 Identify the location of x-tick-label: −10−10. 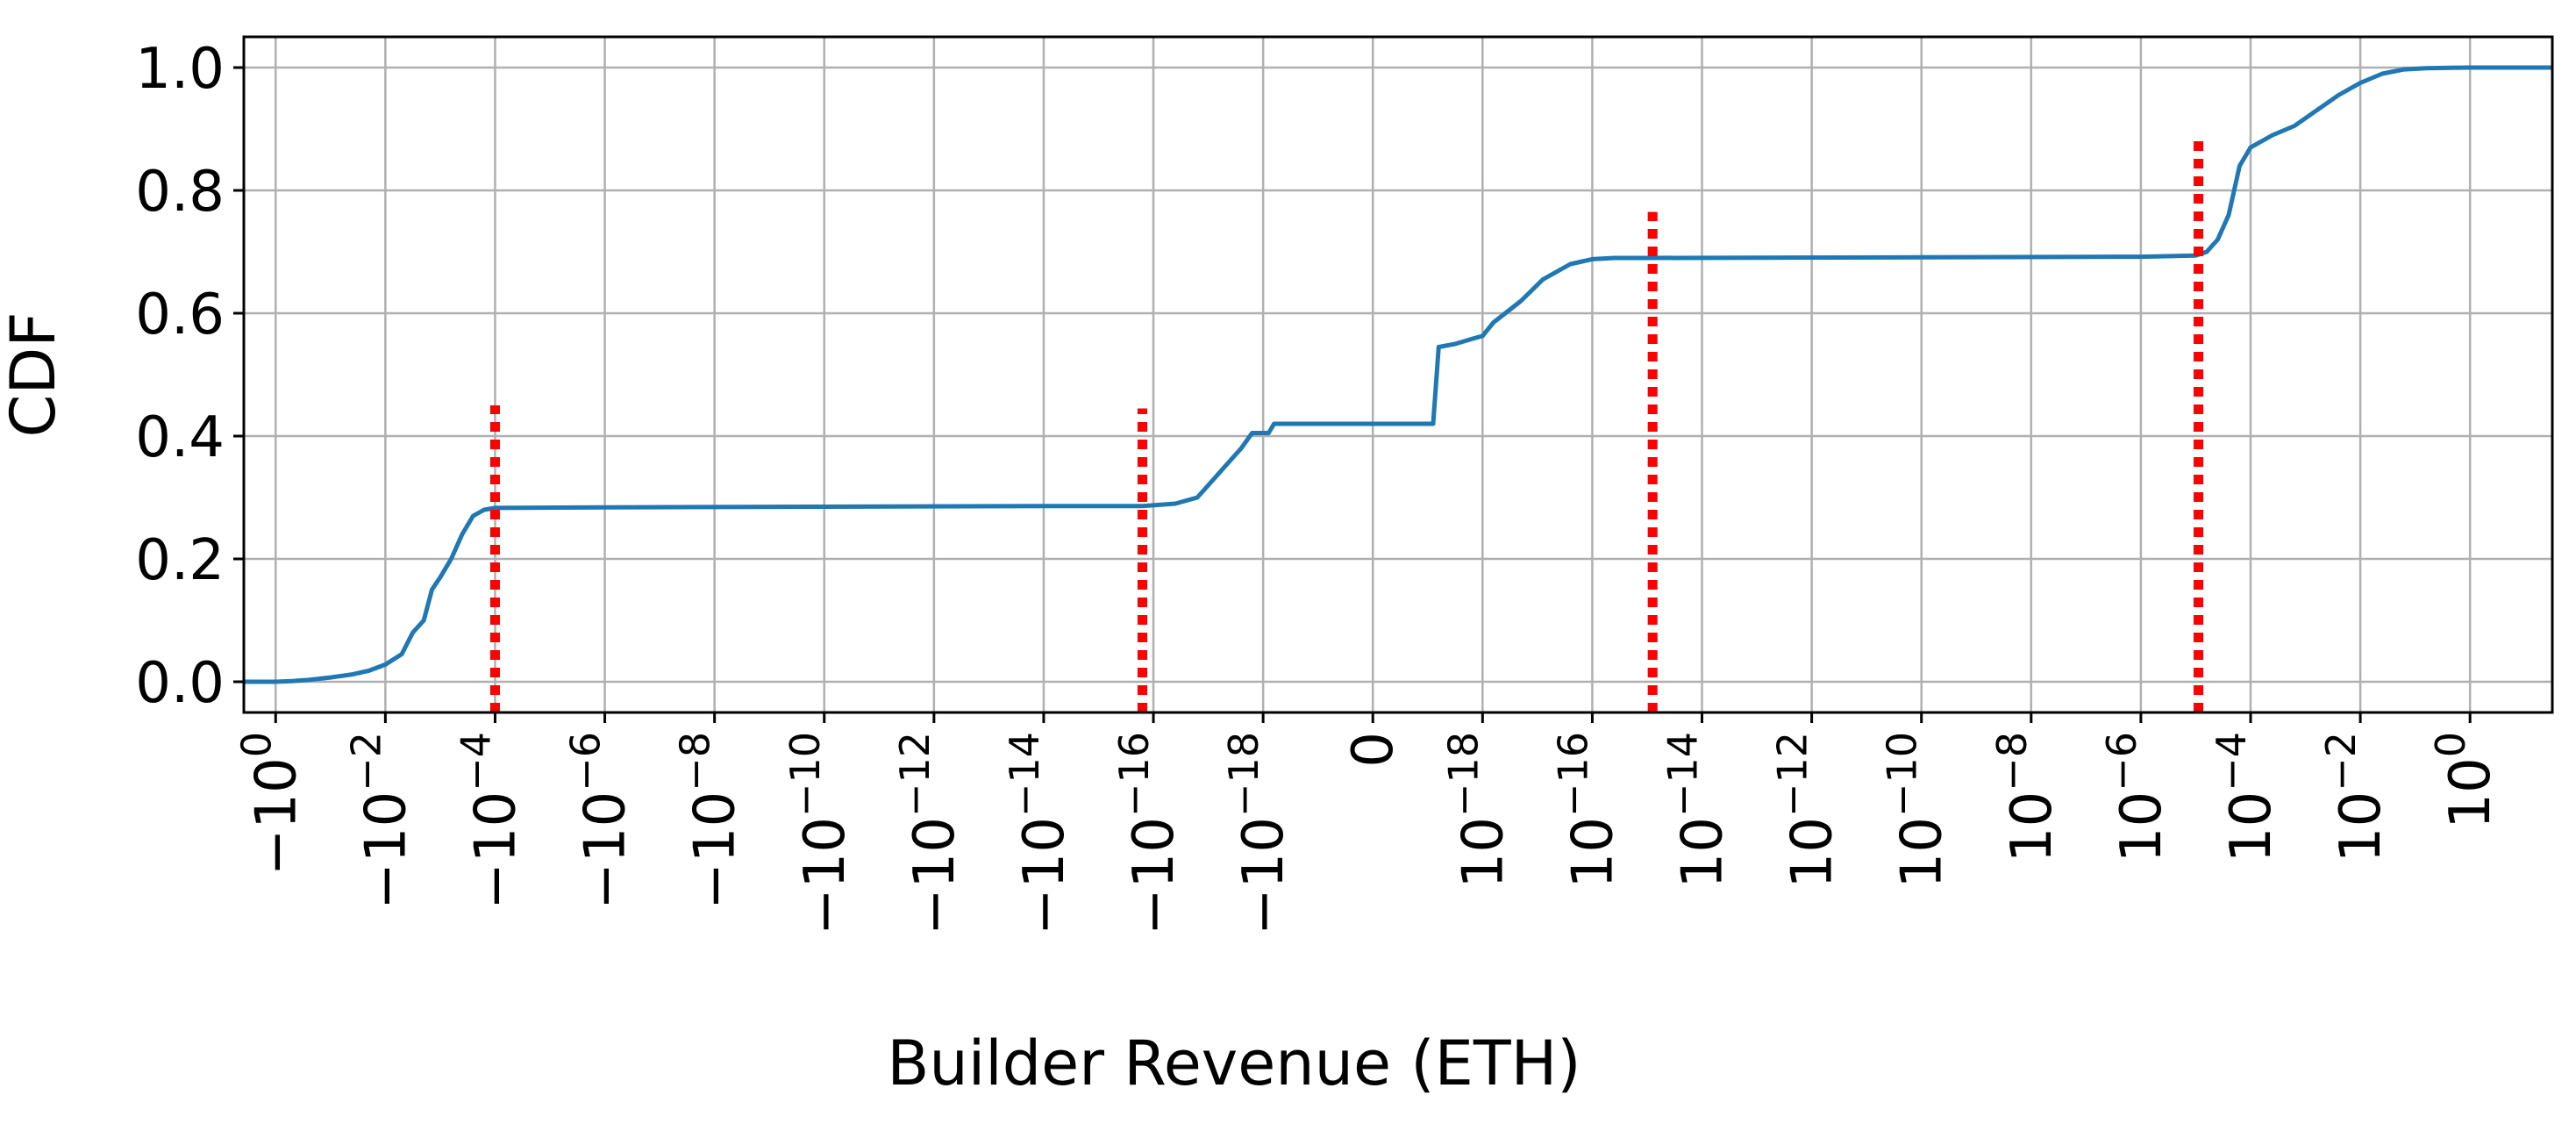
(820, 833).